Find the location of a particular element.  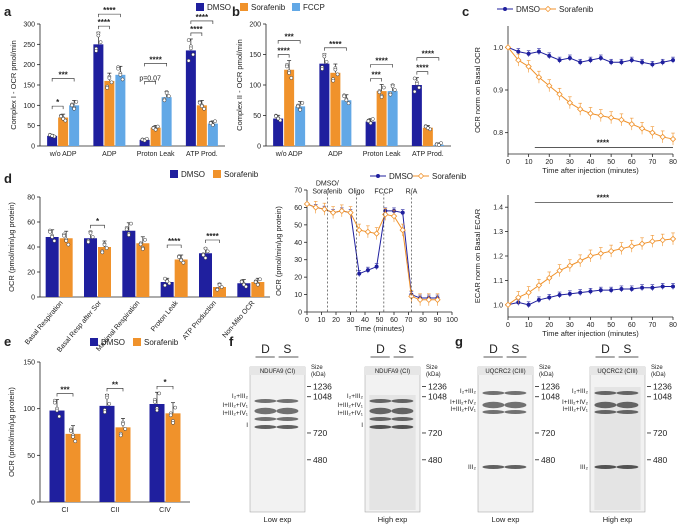

blot-f-low-band-label: I is located at coordinates (247, 425).